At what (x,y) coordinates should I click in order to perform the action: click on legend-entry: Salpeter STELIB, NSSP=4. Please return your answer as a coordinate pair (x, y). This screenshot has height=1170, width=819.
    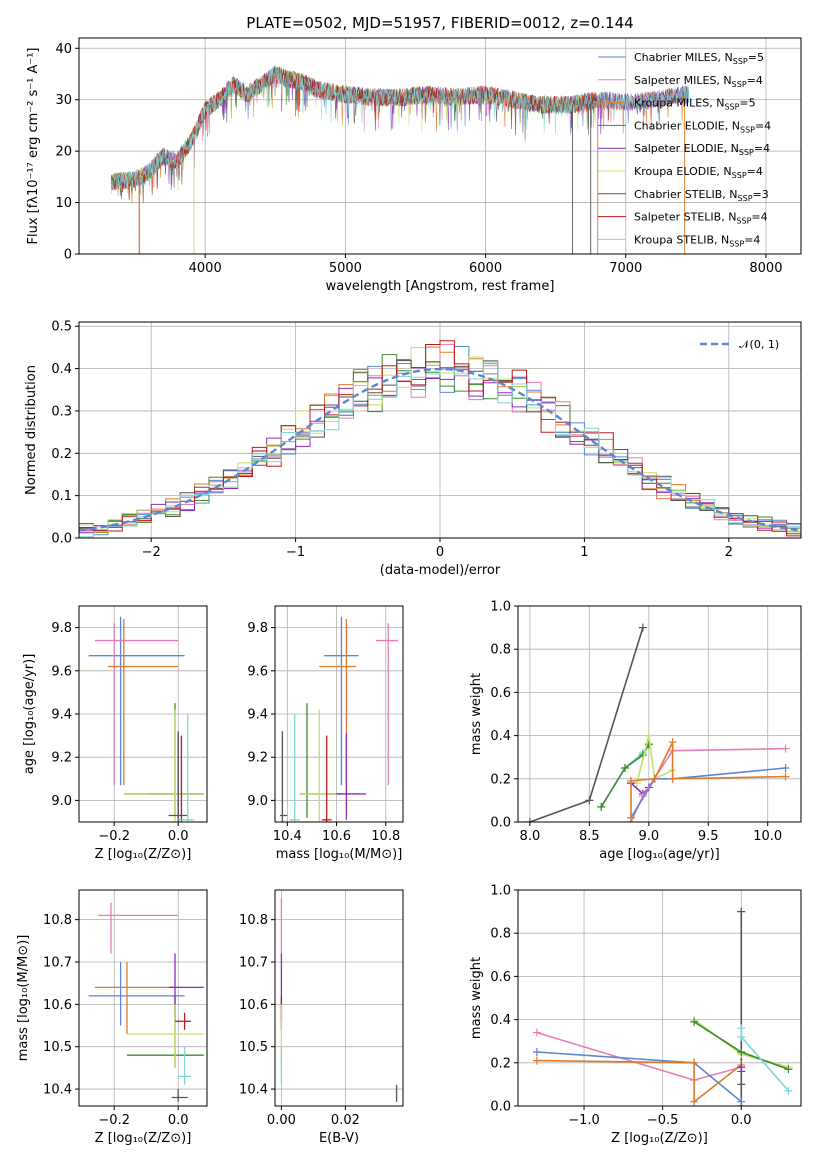
    Looking at the image, I should click on (701, 218).